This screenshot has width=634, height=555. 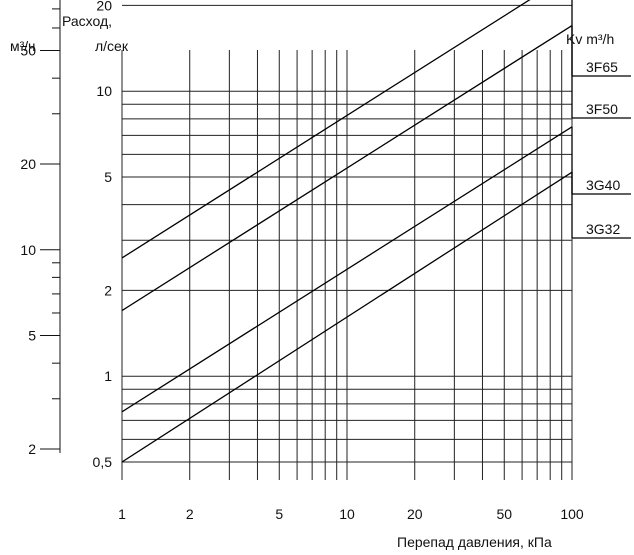 I want to click on m3h-tick-label: 20, so click(x=28, y=164).